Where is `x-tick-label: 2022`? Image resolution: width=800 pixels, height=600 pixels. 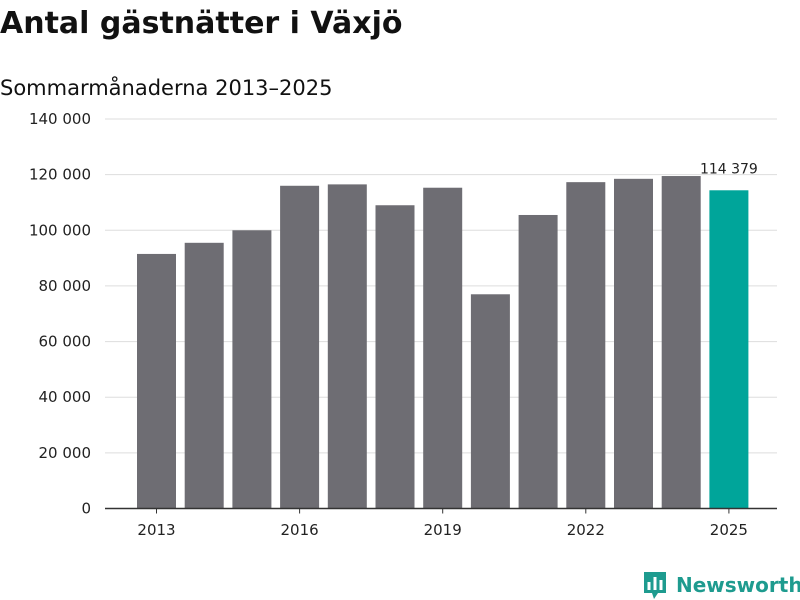
x-tick-label: 2022 is located at coordinates (586, 530).